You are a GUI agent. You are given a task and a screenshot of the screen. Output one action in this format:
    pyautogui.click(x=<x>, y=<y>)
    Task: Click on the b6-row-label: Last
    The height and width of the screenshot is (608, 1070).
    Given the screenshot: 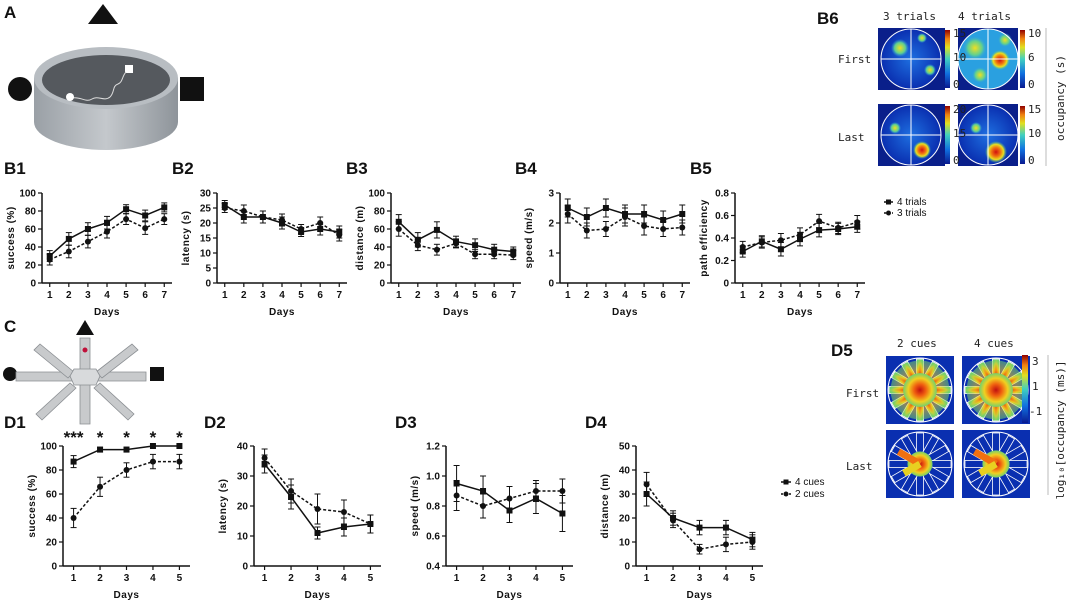 What is the action you would take?
    pyautogui.click(x=851, y=137)
    